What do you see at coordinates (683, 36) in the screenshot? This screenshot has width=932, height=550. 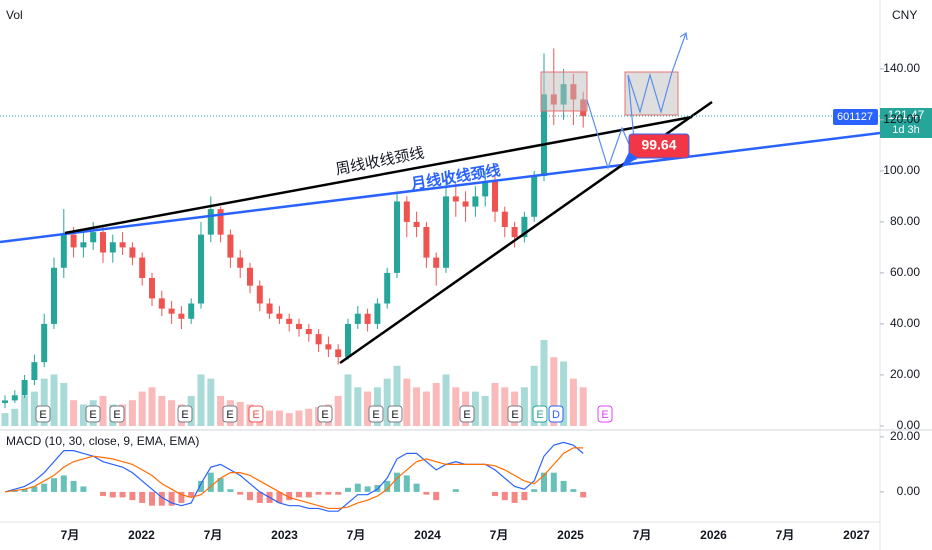 I see `projection-arrow` at bounding box center [683, 36].